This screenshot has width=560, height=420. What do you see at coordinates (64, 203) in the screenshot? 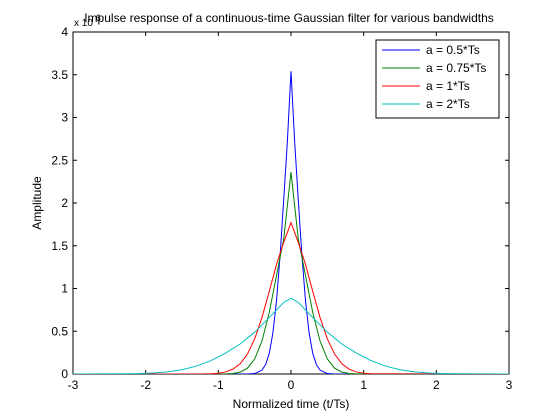
I see `y-tick-label: 2` at bounding box center [64, 203].